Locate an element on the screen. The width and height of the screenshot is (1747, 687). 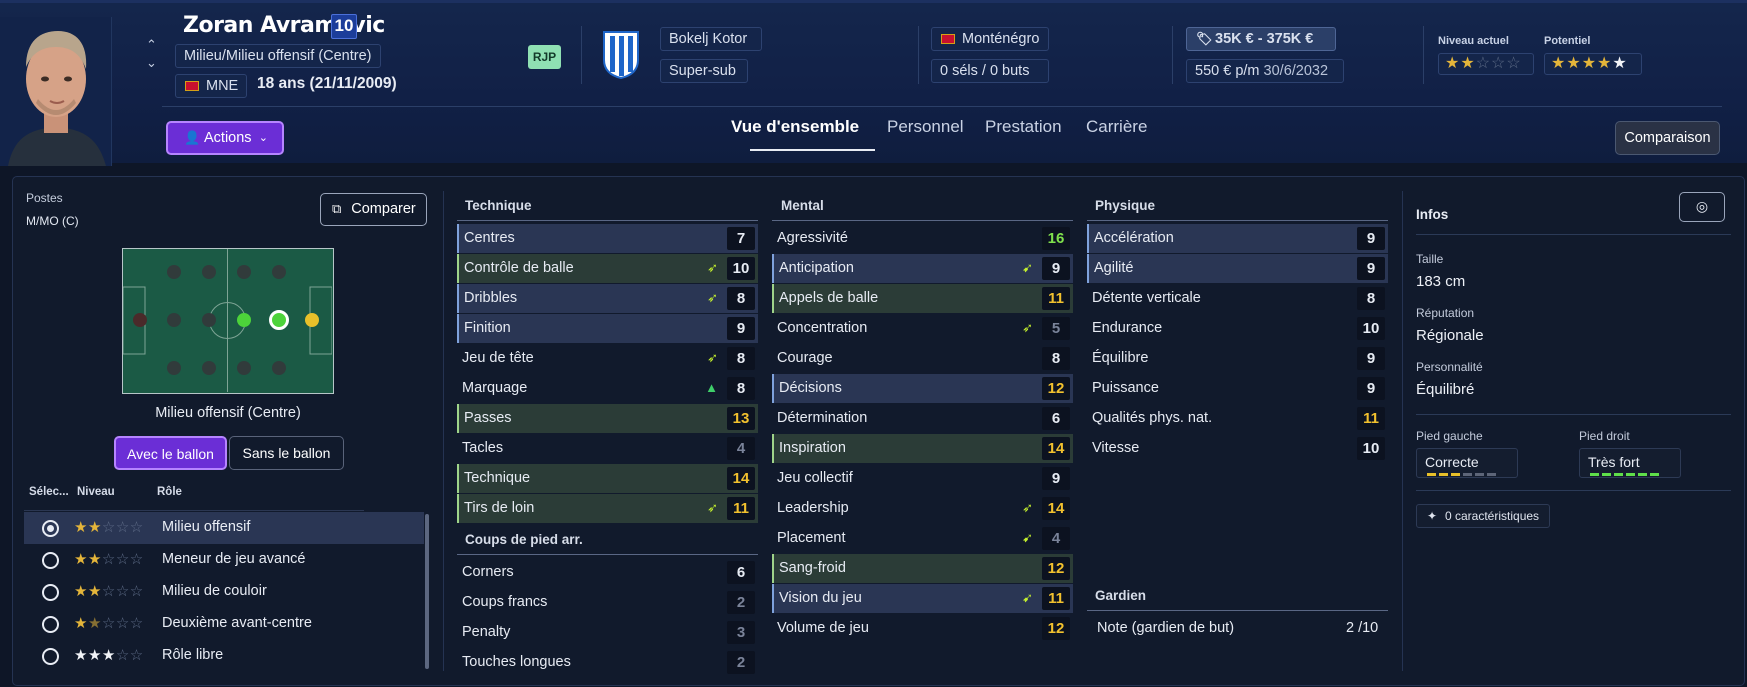
role-row: ★★☆☆☆ Milieu de couloir is located at coordinates (224, 592).